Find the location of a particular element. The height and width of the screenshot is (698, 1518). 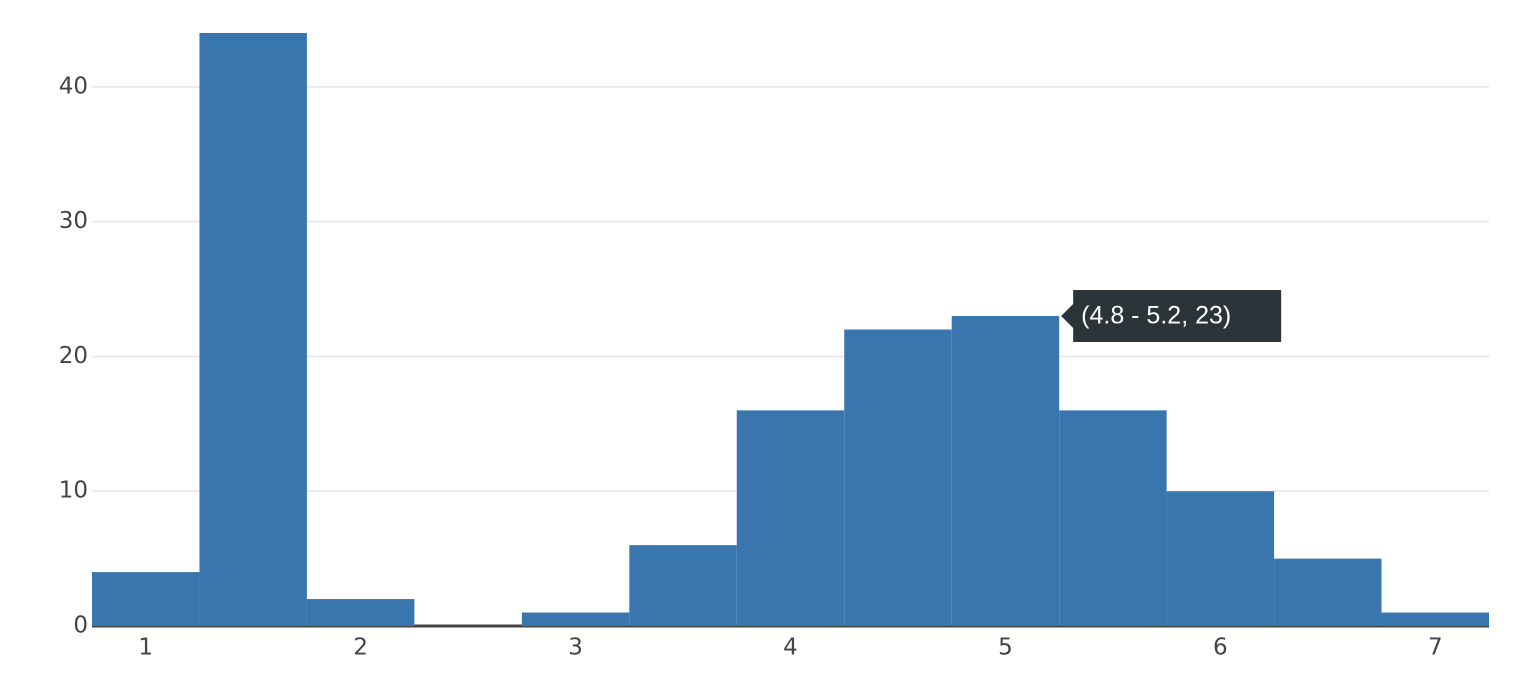

x-tick-label: 7 is located at coordinates (1435, 648).